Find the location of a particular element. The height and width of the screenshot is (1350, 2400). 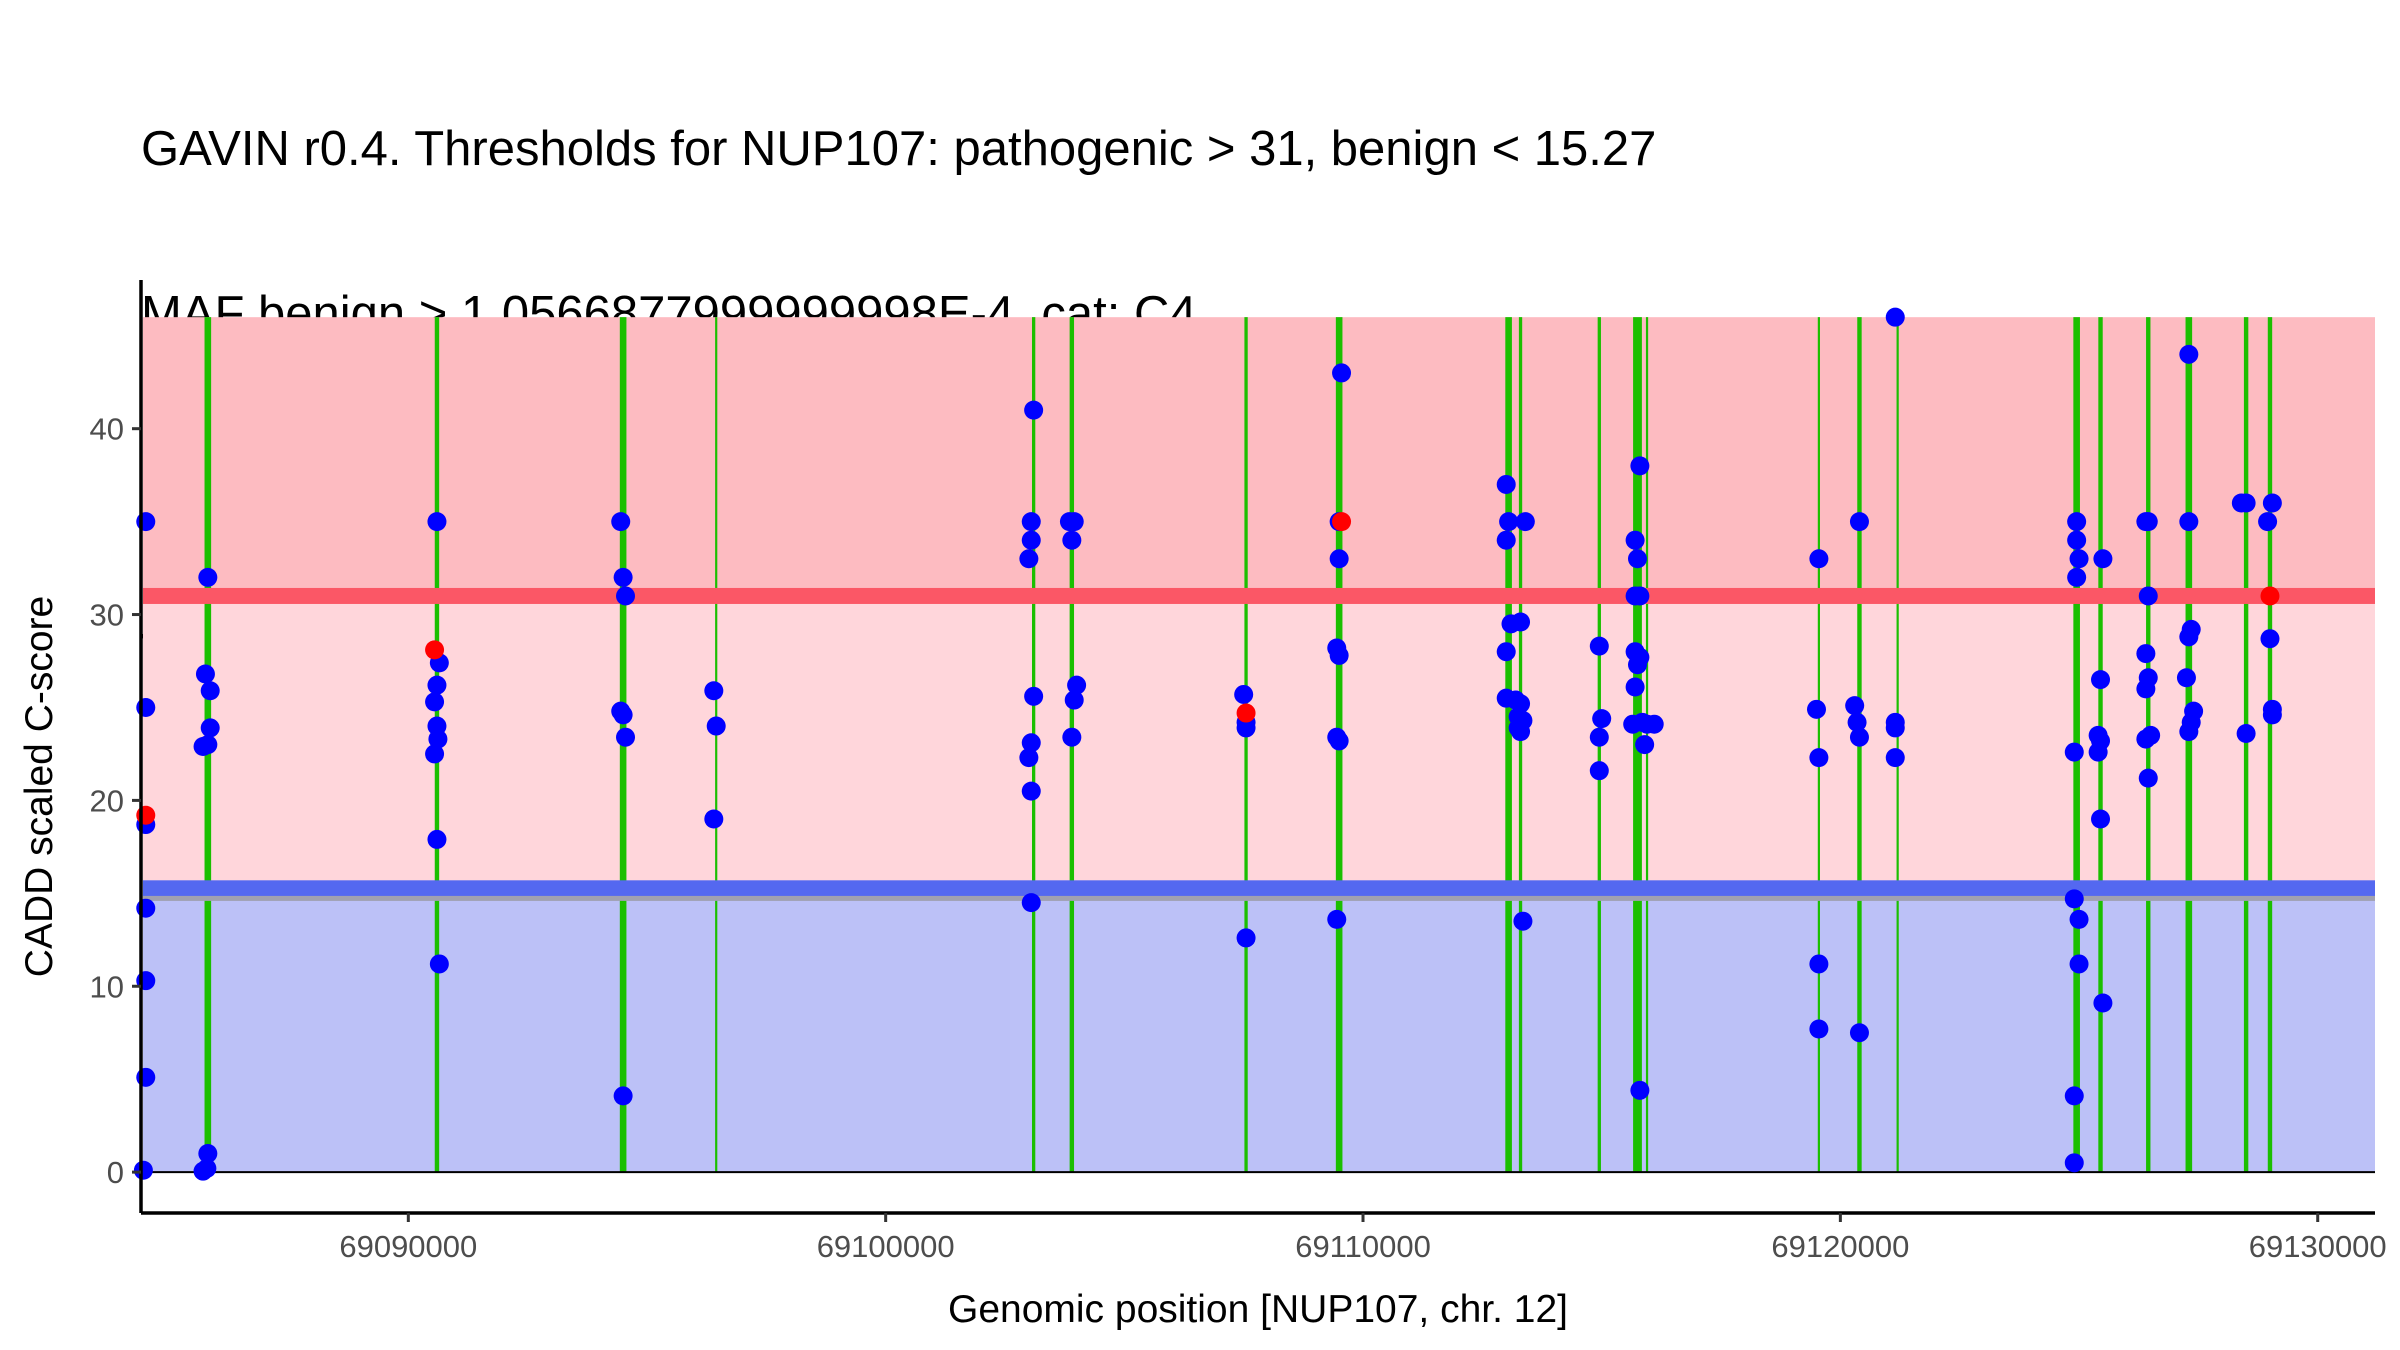

y-tick-label: 10 is located at coordinates (107, 986).